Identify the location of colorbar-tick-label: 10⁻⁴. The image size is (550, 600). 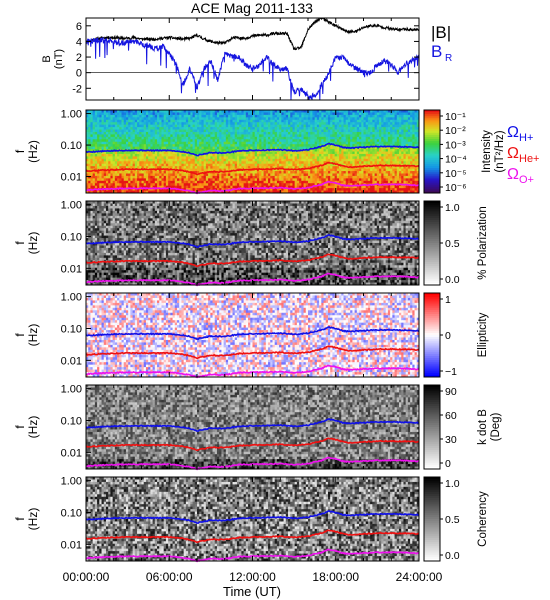
(456, 160).